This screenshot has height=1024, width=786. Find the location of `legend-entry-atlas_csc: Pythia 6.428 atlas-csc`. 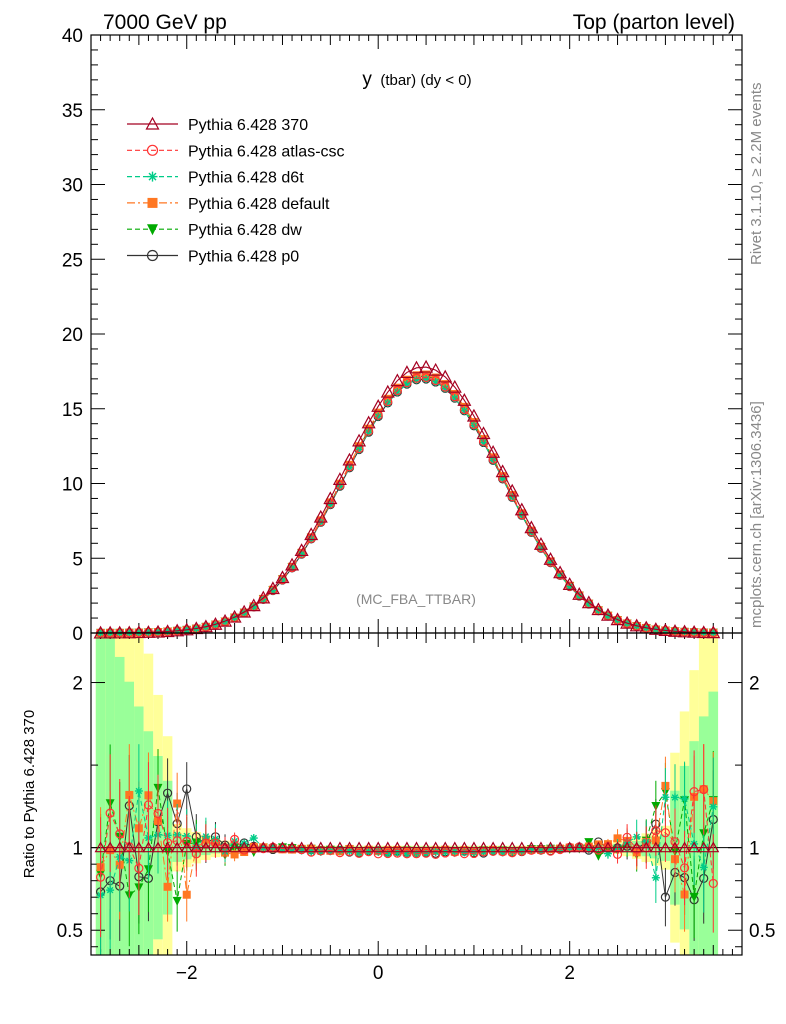

legend-entry-atlas_csc: Pythia 6.428 atlas-csc is located at coordinates (236, 151).